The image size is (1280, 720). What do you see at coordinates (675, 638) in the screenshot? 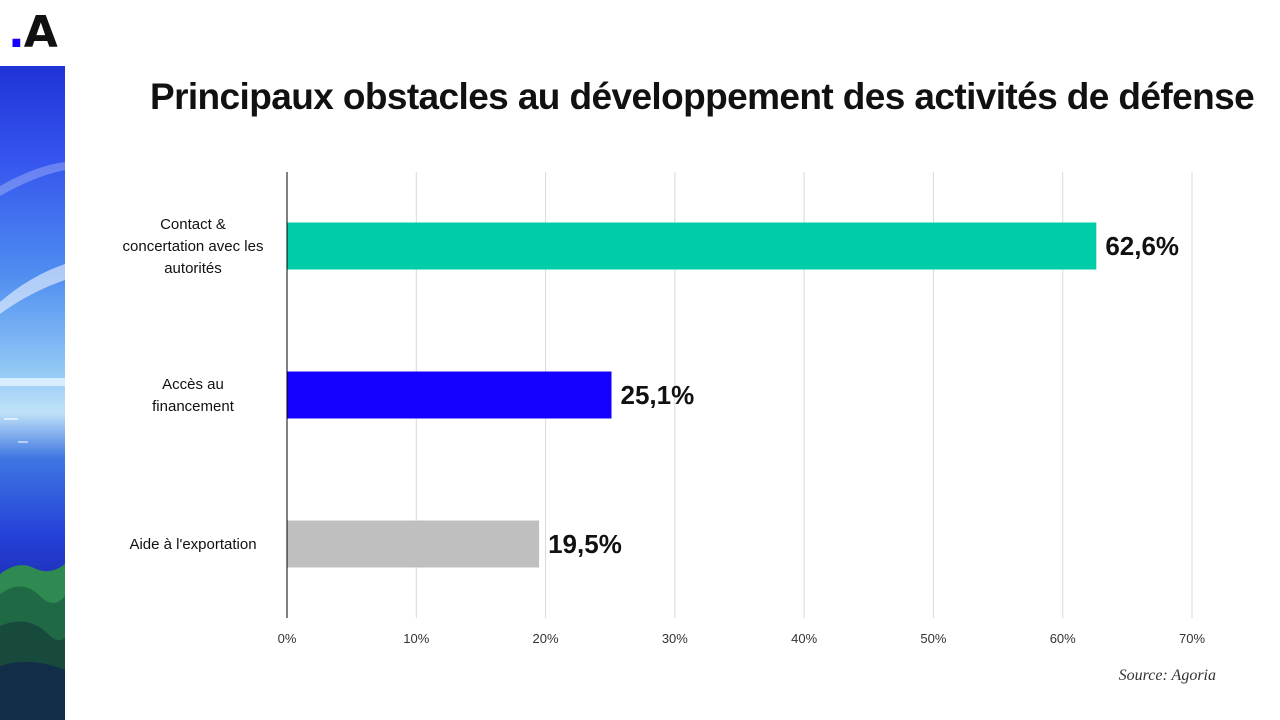
I see `x-tick-label: 30%` at bounding box center [675, 638].